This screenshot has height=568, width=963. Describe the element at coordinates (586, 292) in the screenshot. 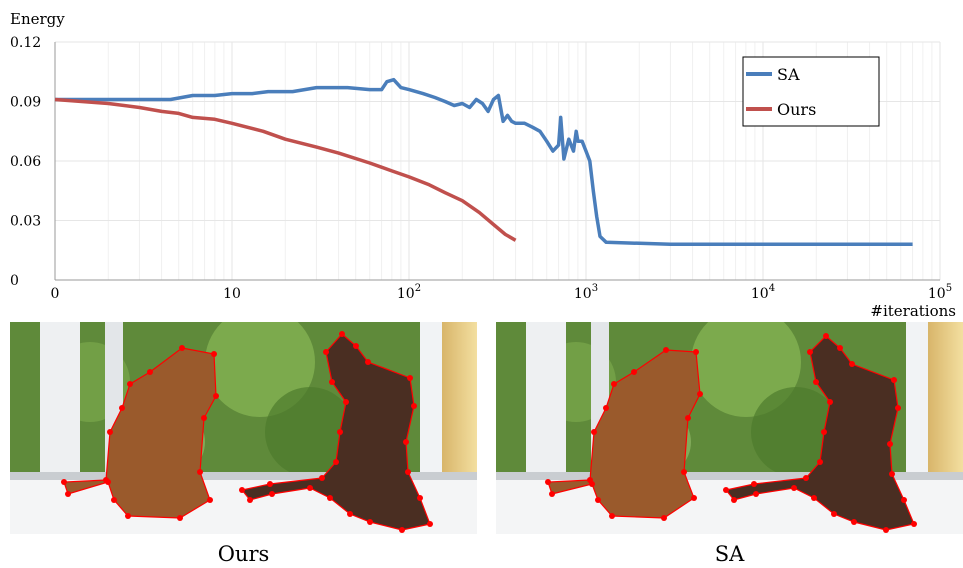

I see `x-tick-label: 10³` at that location.